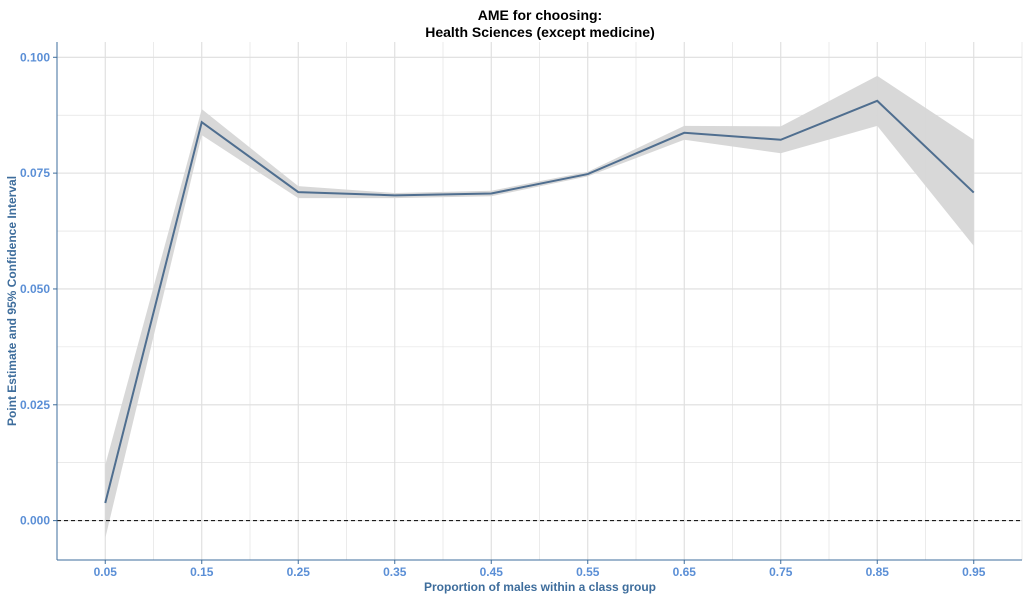 Image resolution: width=1030 pixels, height=598 pixels. What do you see at coordinates (492, 572) in the screenshot?
I see `x-tick-label: 0.45` at bounding box center [492, 572].